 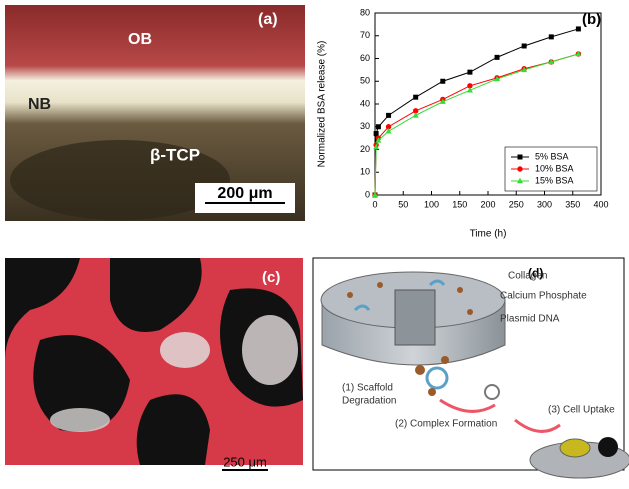 What do you see at coordinates (600, 204) in the screenshot?
I see `x-tick-label: 400` at bounding box center [600, 204].